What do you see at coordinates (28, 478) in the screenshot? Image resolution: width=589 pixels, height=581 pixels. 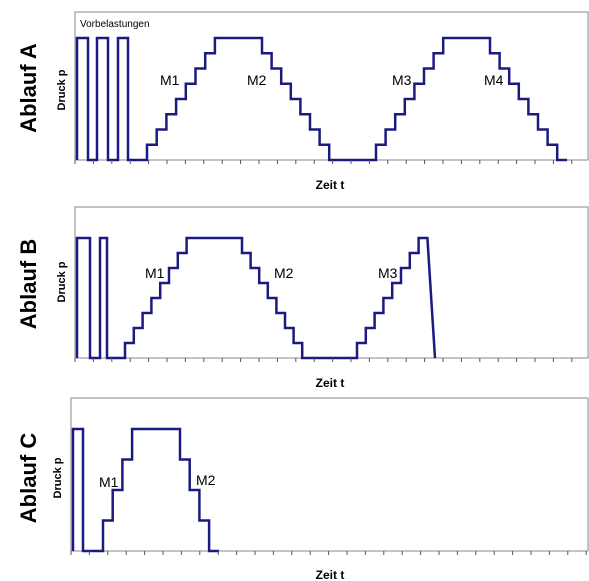 I see `panel-title: Ablauf C` at bounding box center [28, 478].